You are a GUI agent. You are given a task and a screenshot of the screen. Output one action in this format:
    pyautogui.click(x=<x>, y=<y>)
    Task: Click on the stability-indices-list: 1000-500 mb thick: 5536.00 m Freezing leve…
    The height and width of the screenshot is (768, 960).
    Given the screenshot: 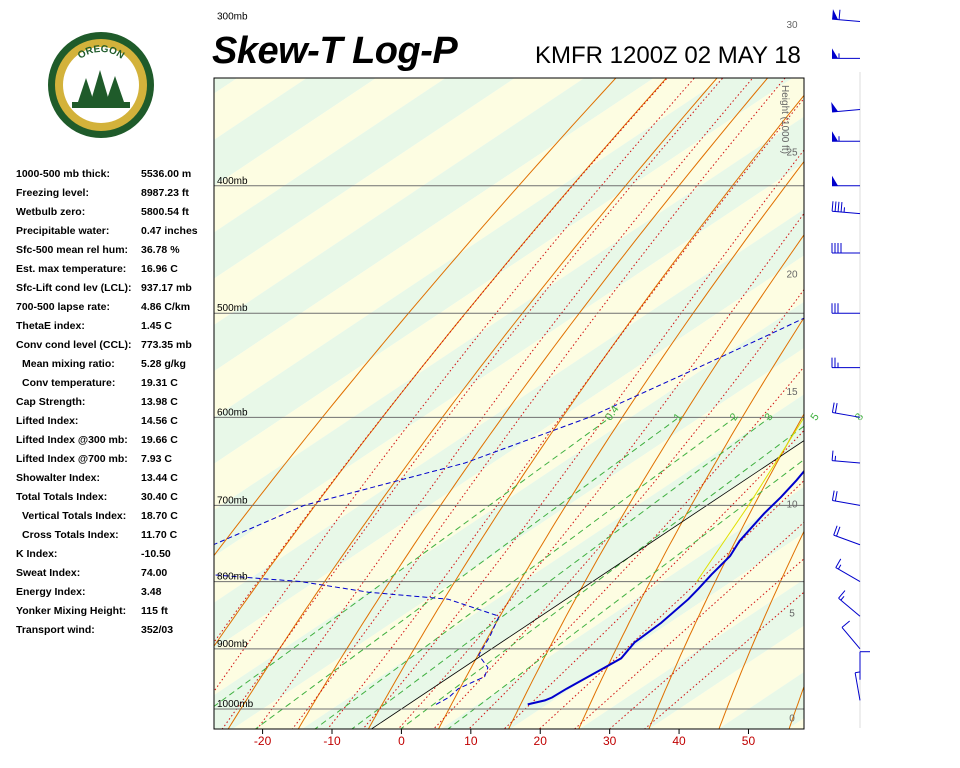 What is the action you would take?
    pyautogui.click(x=116, y=405)
    